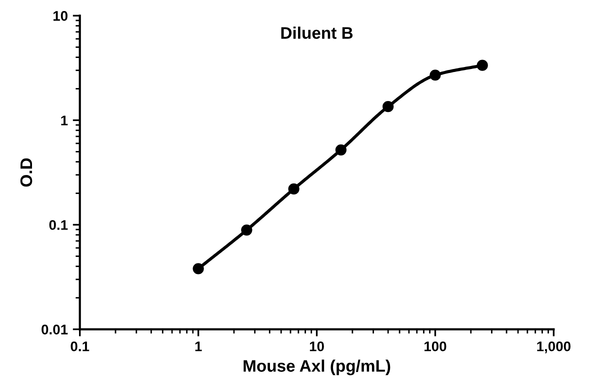  I want to click on x-tick-label: 10, so click(317, 346).